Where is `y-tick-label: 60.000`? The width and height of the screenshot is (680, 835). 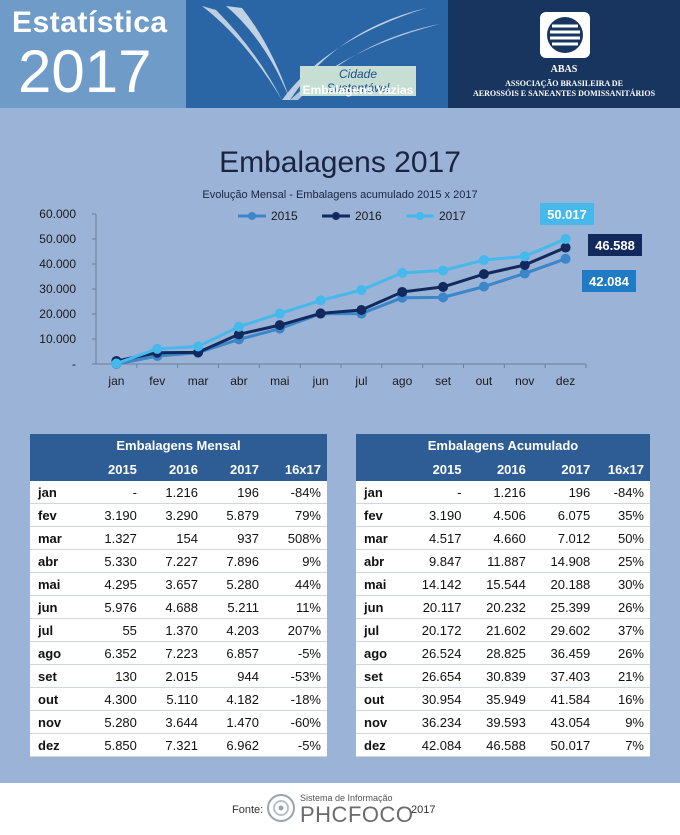
y-tick-label: 60.000 is located at coordinates (57, 214).